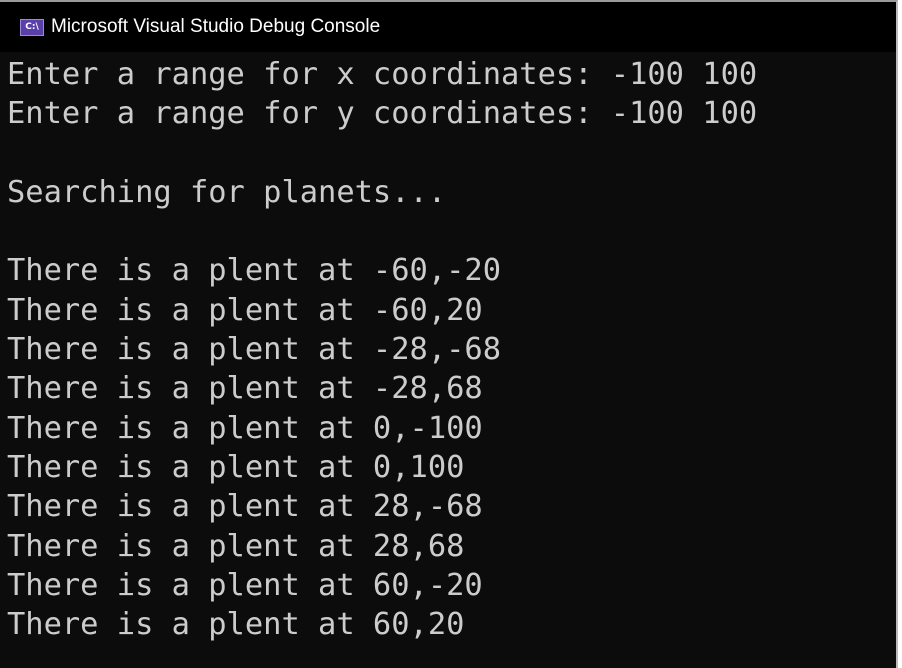  Describe the element at coordinates (245, 585) in the screenshot. I see `console-line: There is a plent at 60,-20` at that location.